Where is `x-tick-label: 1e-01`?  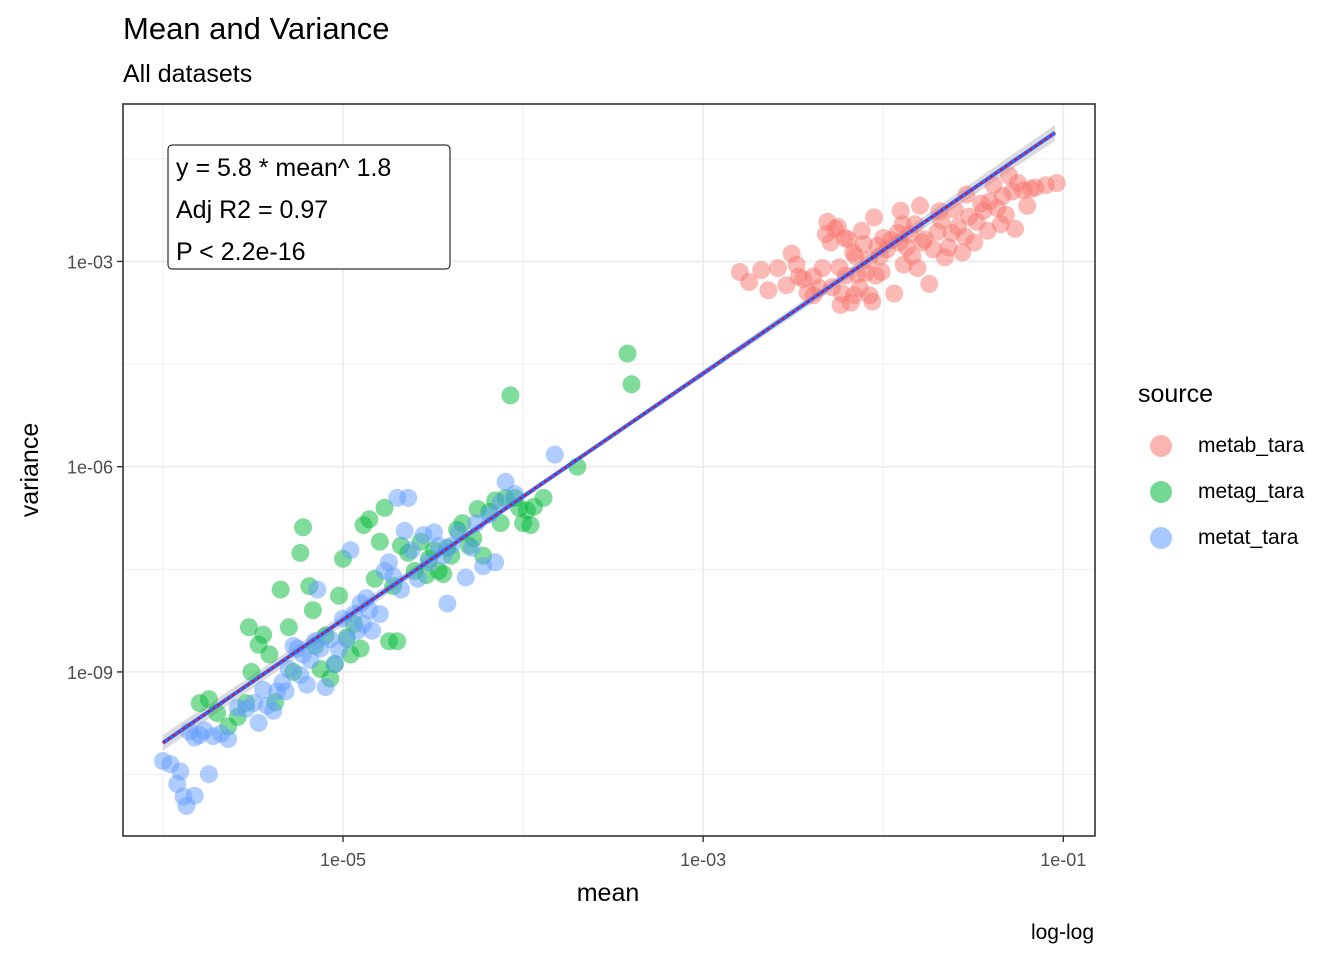
x-tick-label: 1e-01 is located at coordinates (1063, 860).